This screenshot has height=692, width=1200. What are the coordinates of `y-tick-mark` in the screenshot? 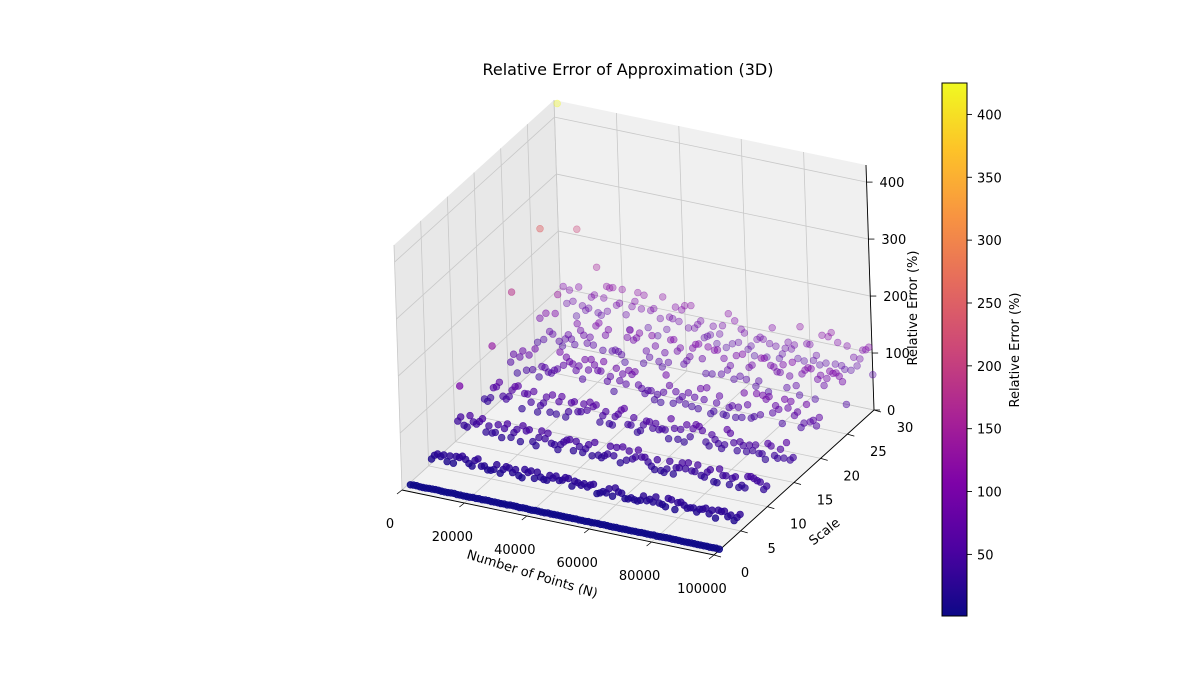 It's located at (744, 532).